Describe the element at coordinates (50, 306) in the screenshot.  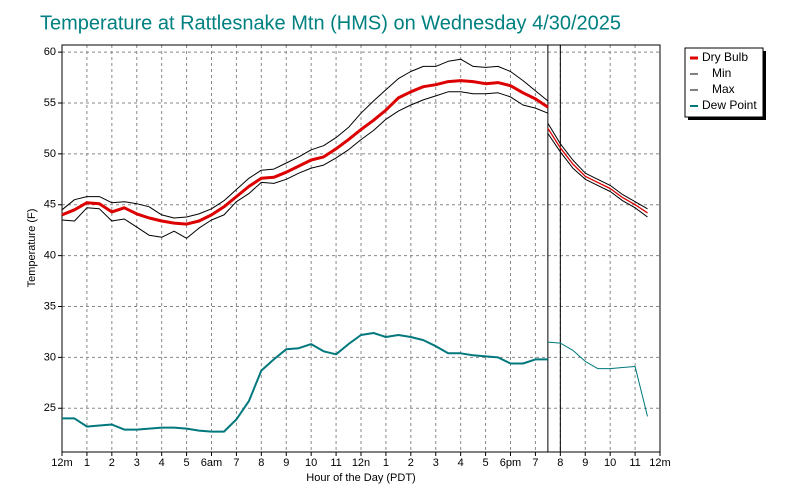
I see `y-tick-label: 35` at that location.